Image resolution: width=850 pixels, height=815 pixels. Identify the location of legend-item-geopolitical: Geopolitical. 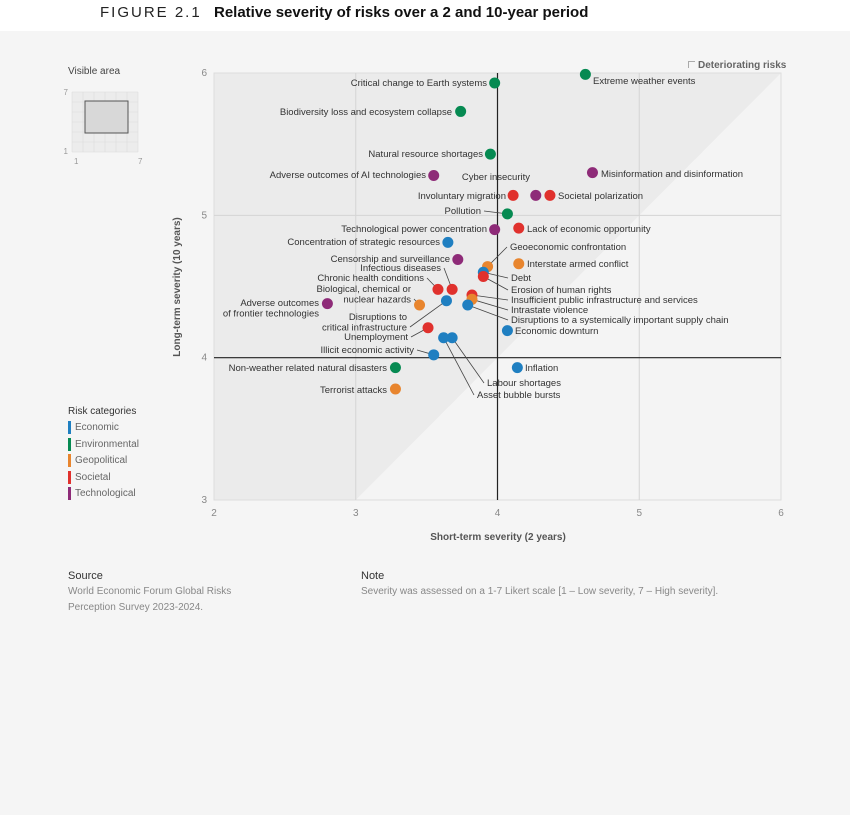
(97, 460).